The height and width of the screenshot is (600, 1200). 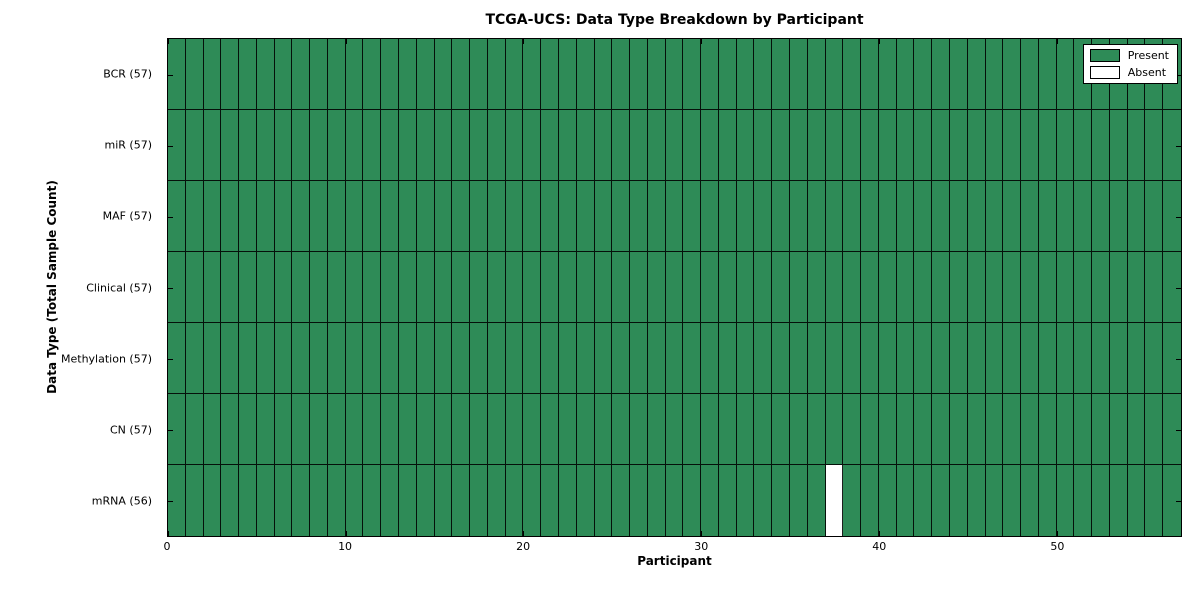 I want to click on x-tick-label: 0, so click(x=167, y=546).